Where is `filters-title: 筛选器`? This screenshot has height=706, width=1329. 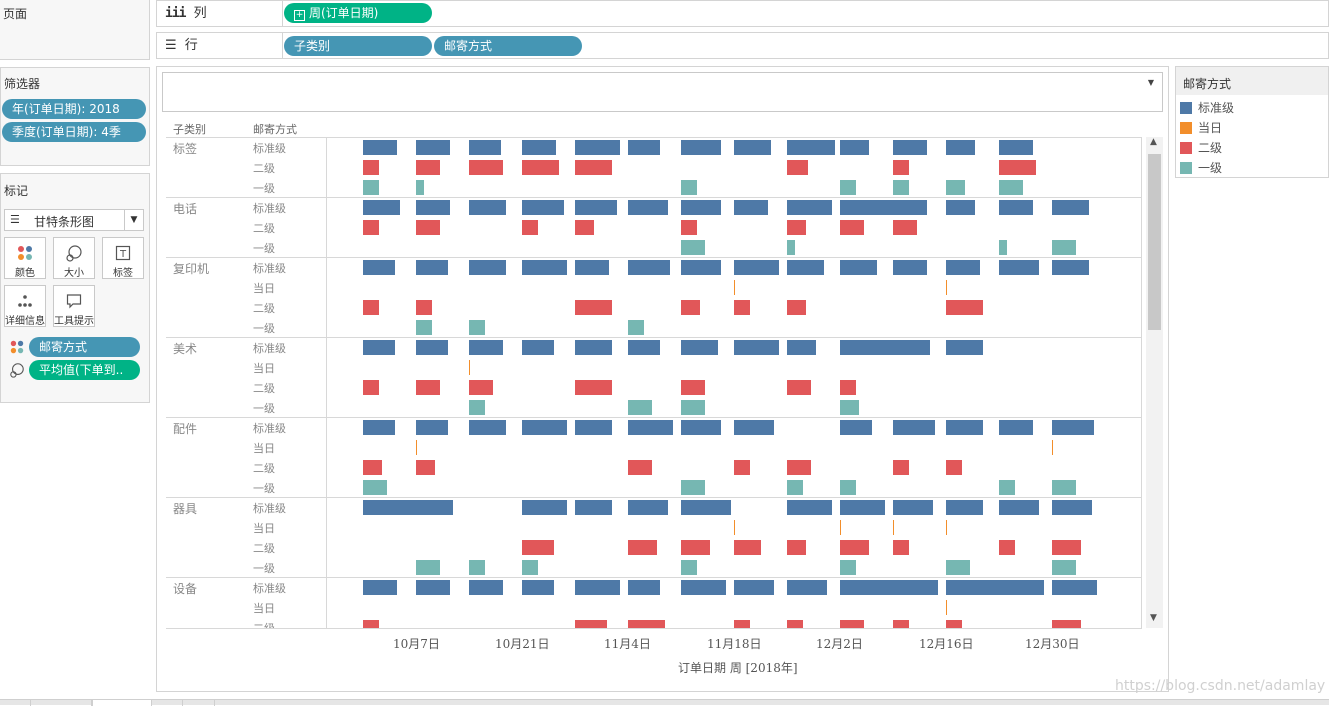 filters-title: 筛选器 is located at coordinates (22, 84).